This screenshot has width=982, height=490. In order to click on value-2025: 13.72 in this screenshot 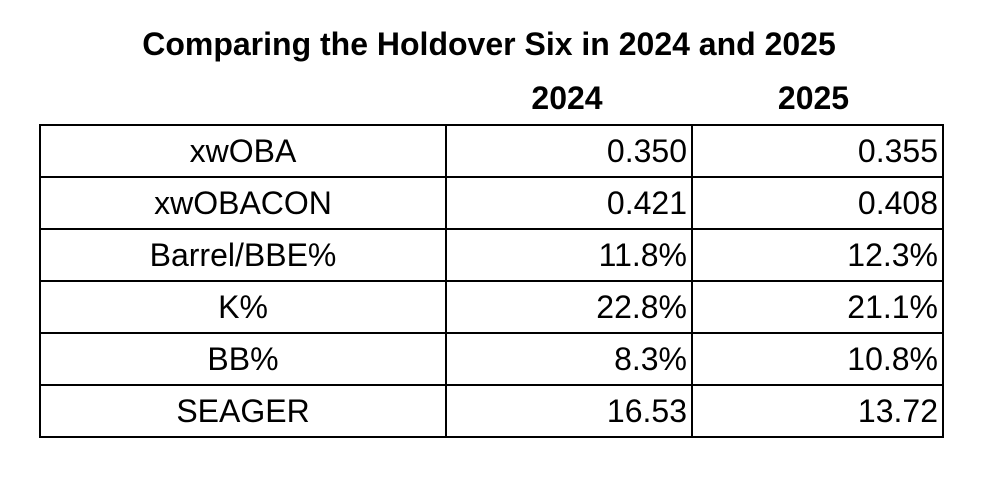, I will do `click(817, 411)`.